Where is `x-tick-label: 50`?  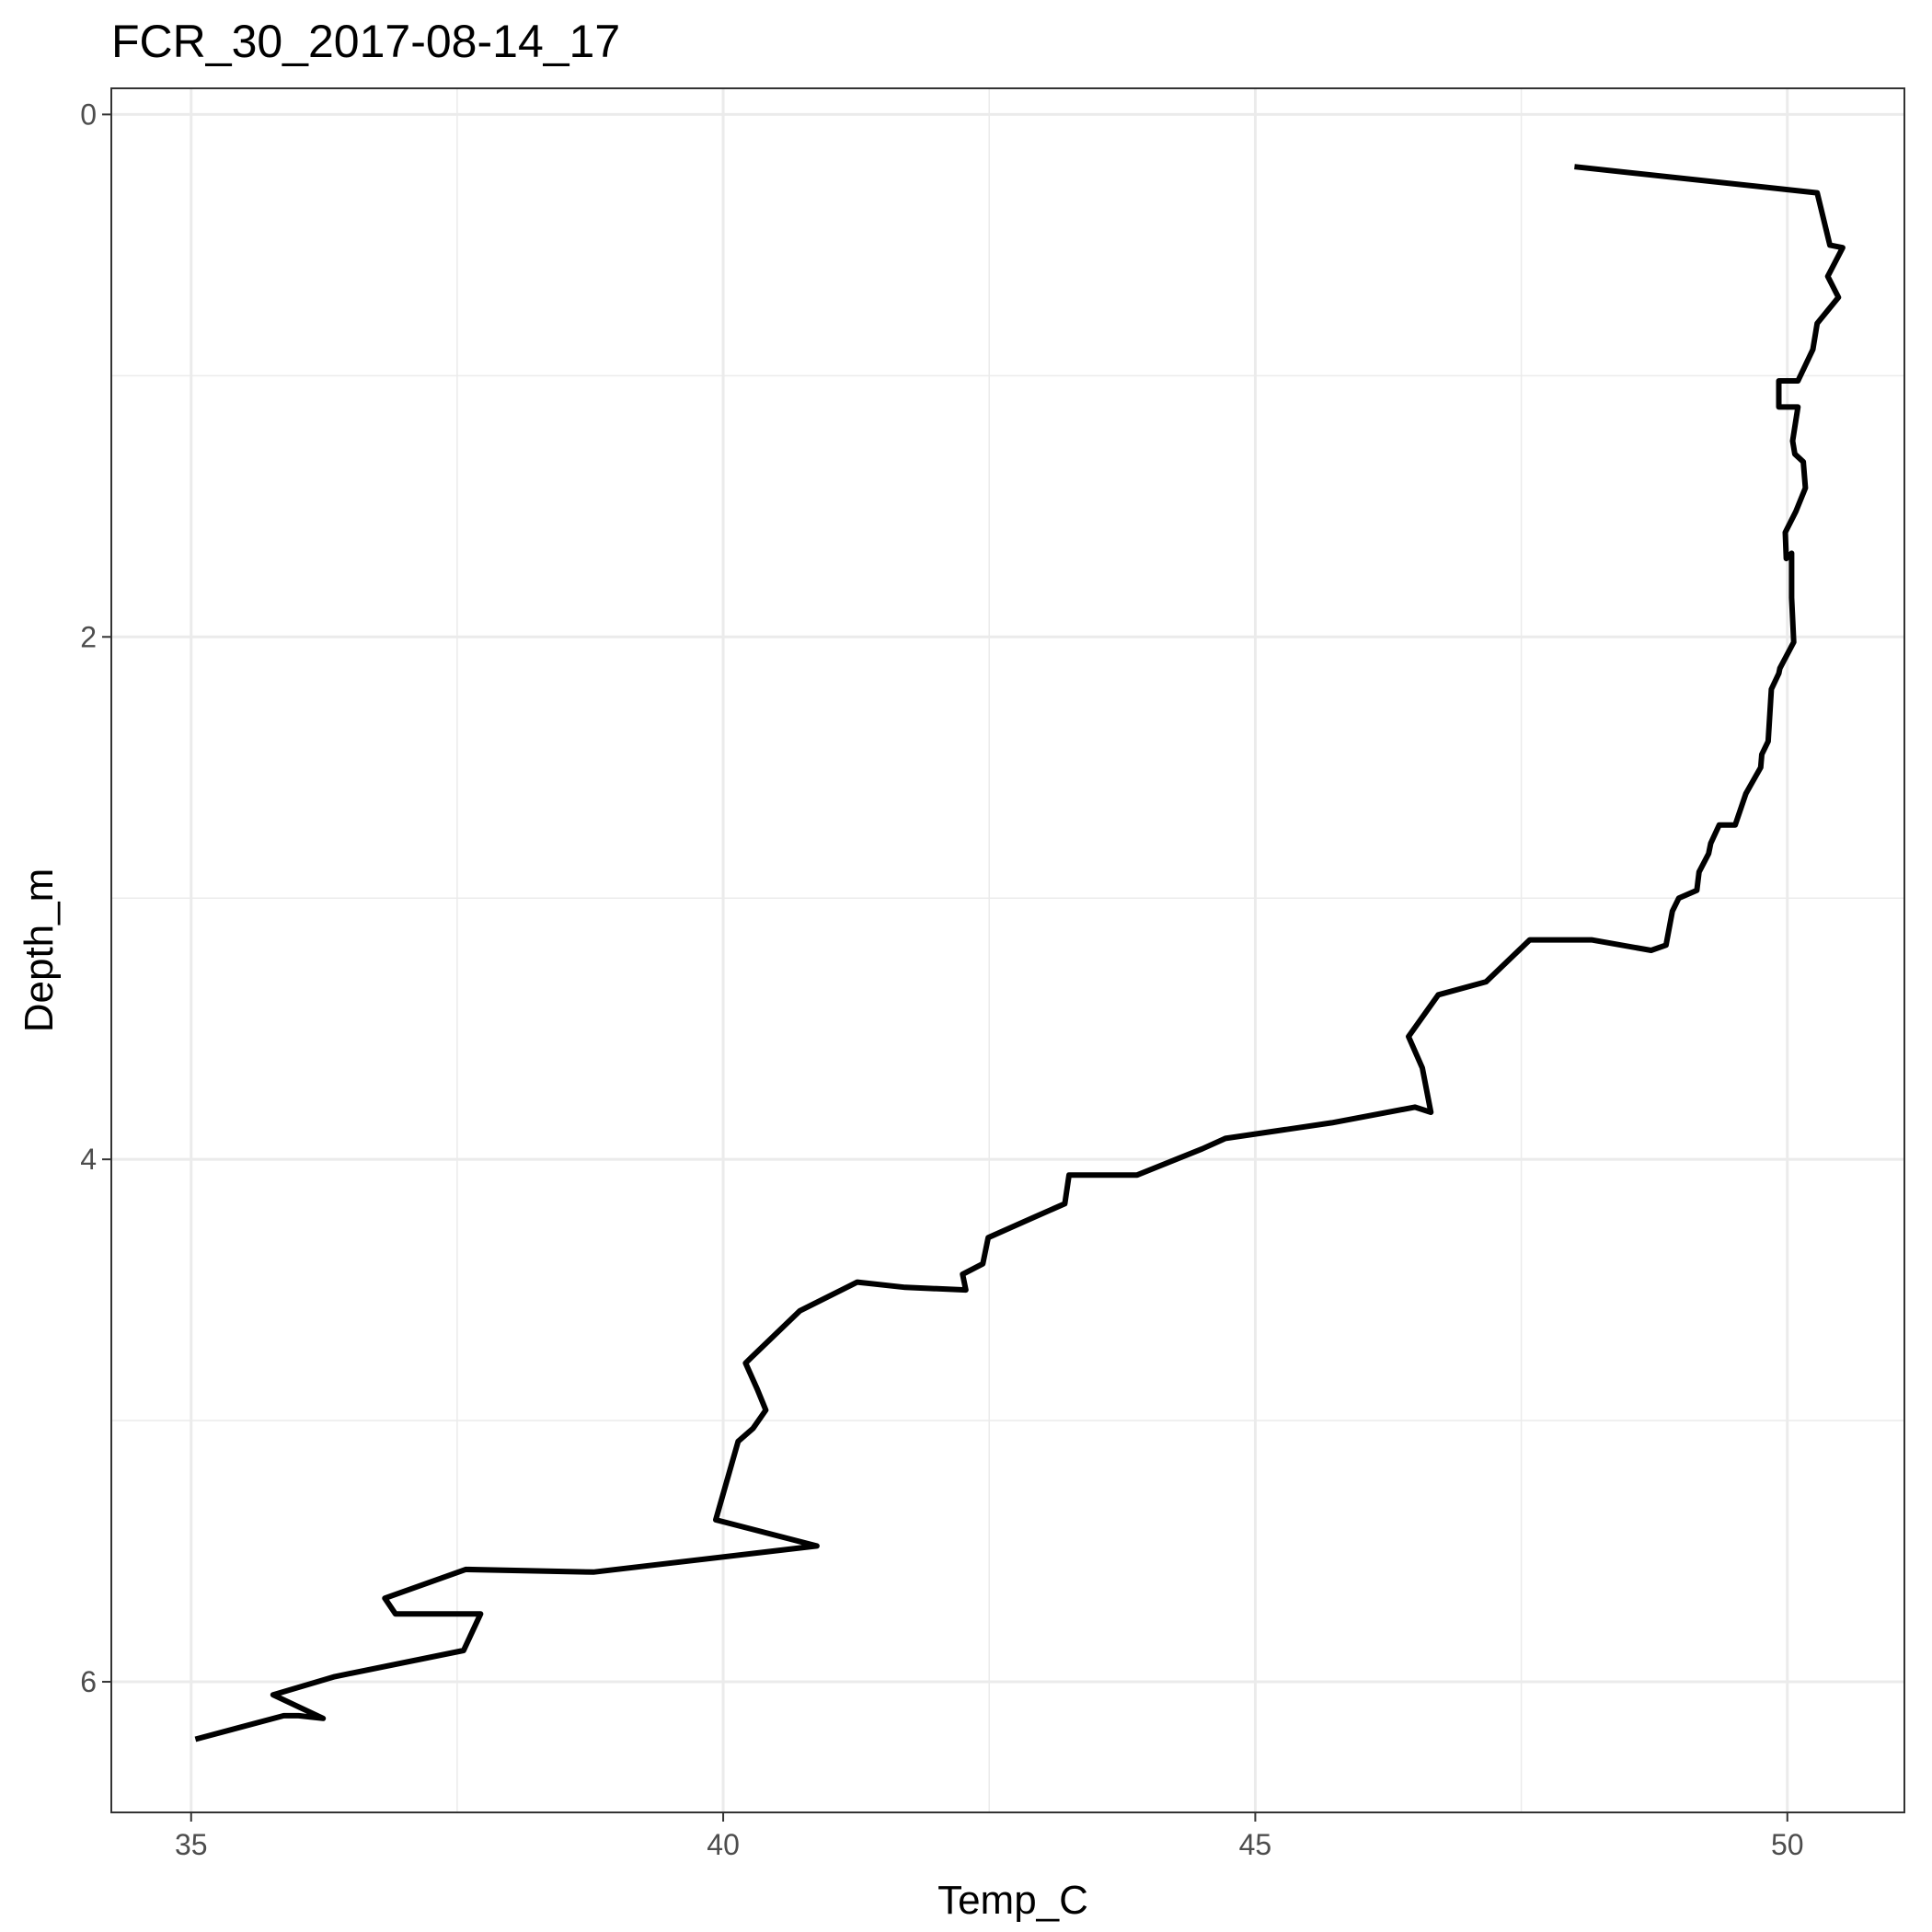 x-tick-label: 50 is located at coordinates (1787, 1844).